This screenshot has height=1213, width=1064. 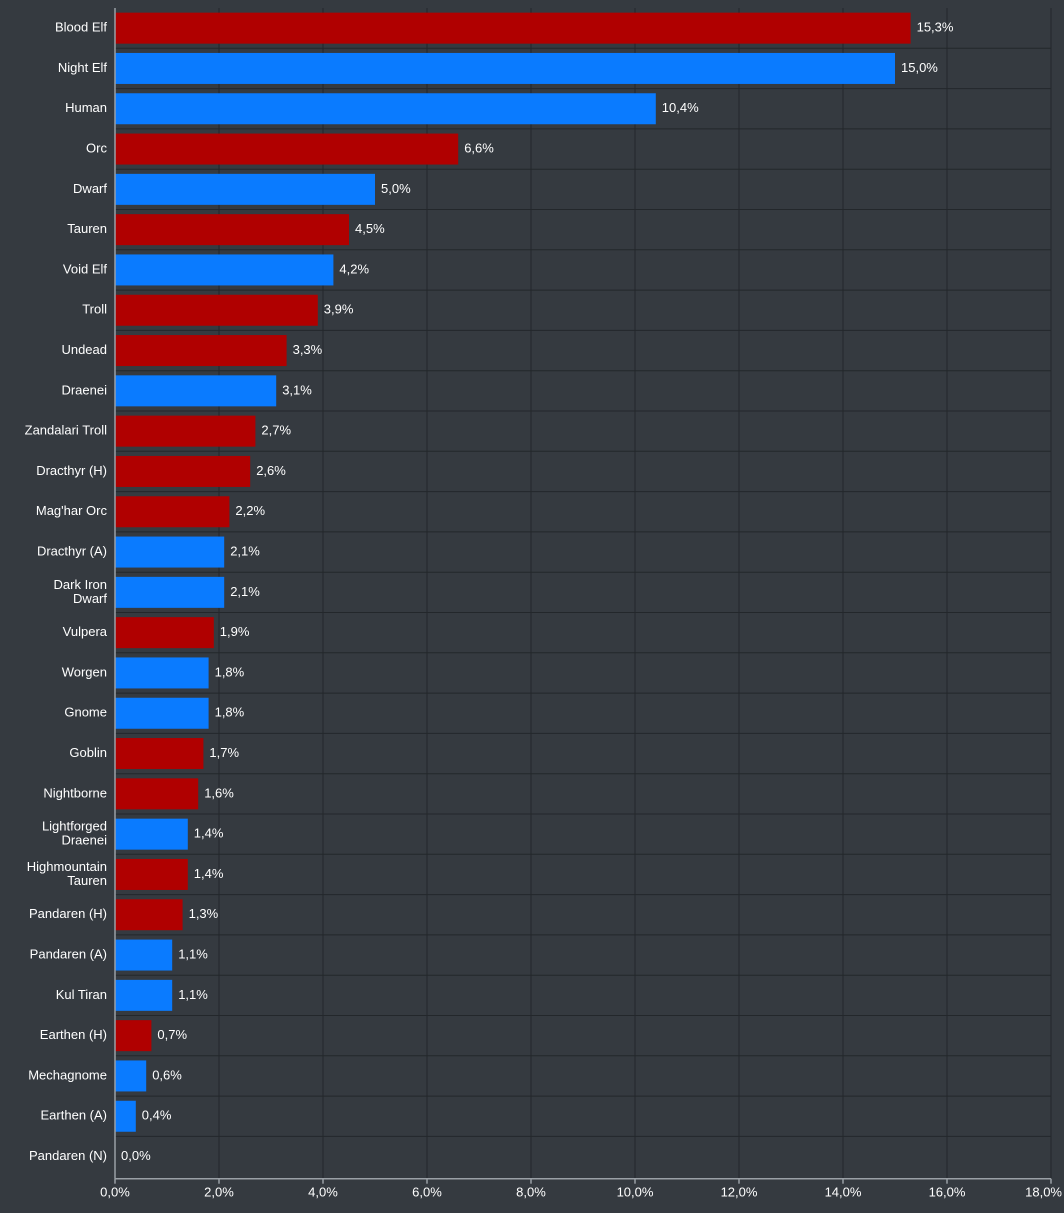 I want to click on value-label: 1,3%, so click(x=204, y=913).